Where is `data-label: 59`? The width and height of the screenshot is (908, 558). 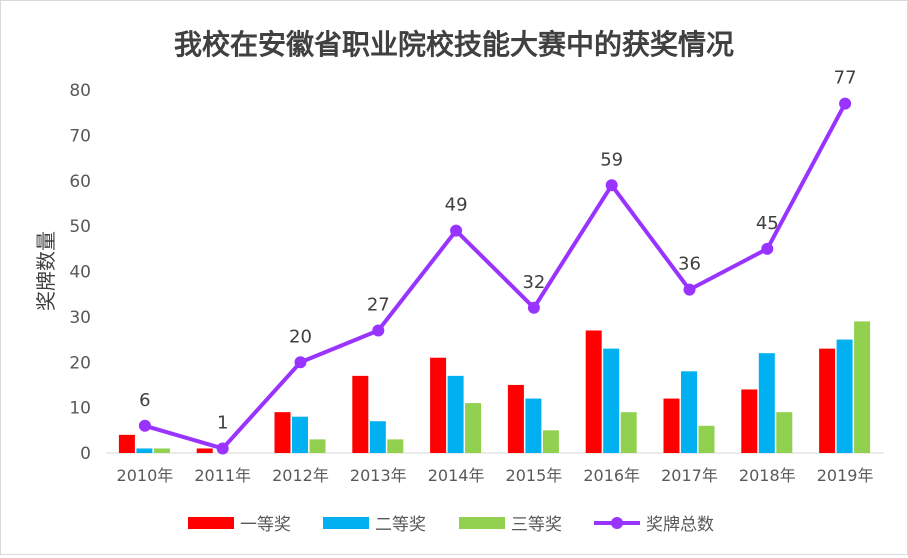
data-label: 59 is located at coordinates (611, 159).